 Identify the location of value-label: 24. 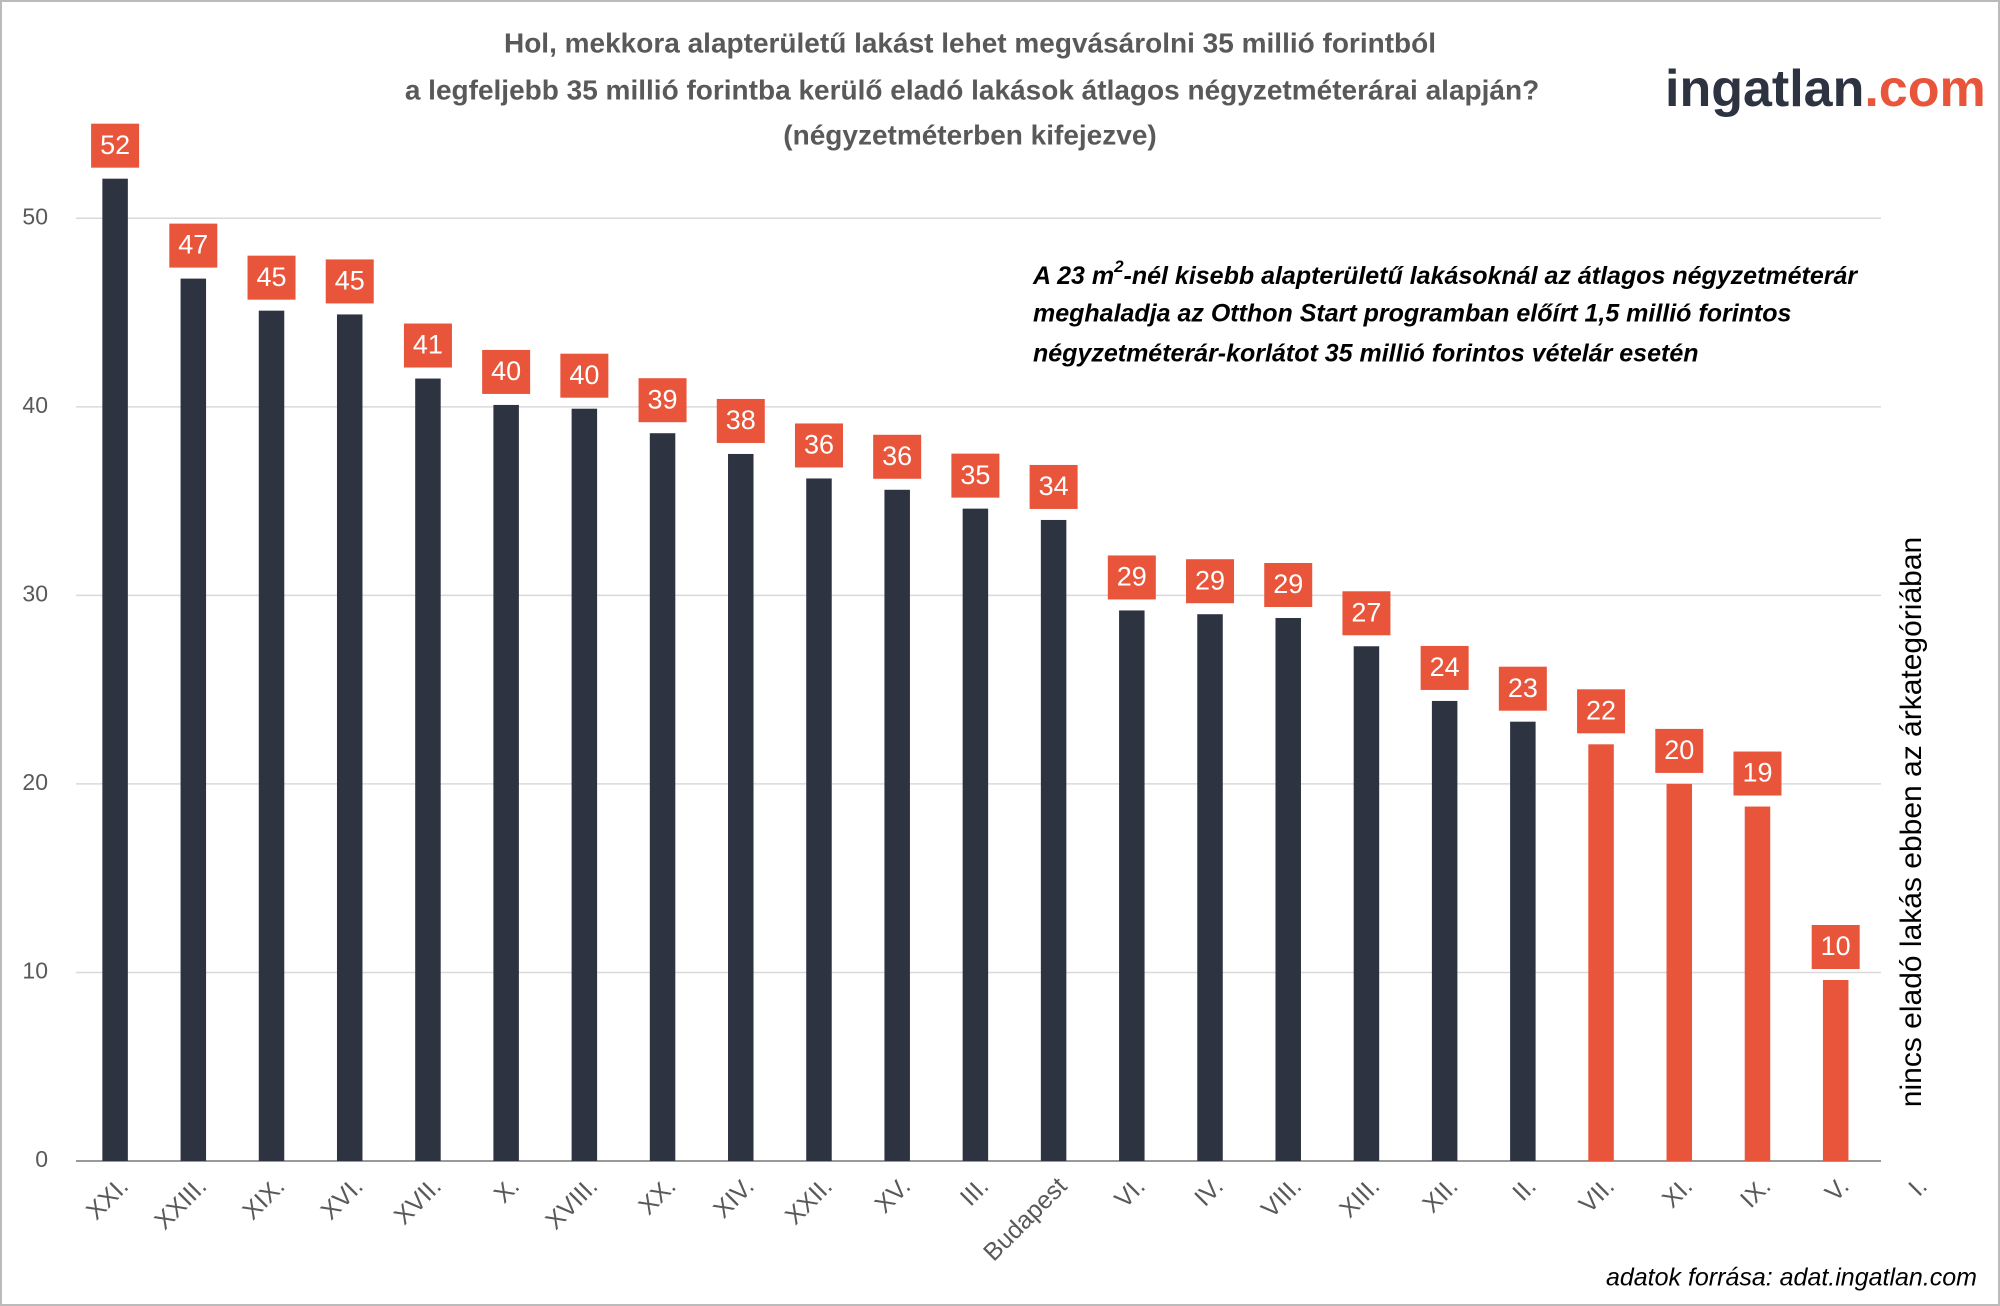
(1445, 667).